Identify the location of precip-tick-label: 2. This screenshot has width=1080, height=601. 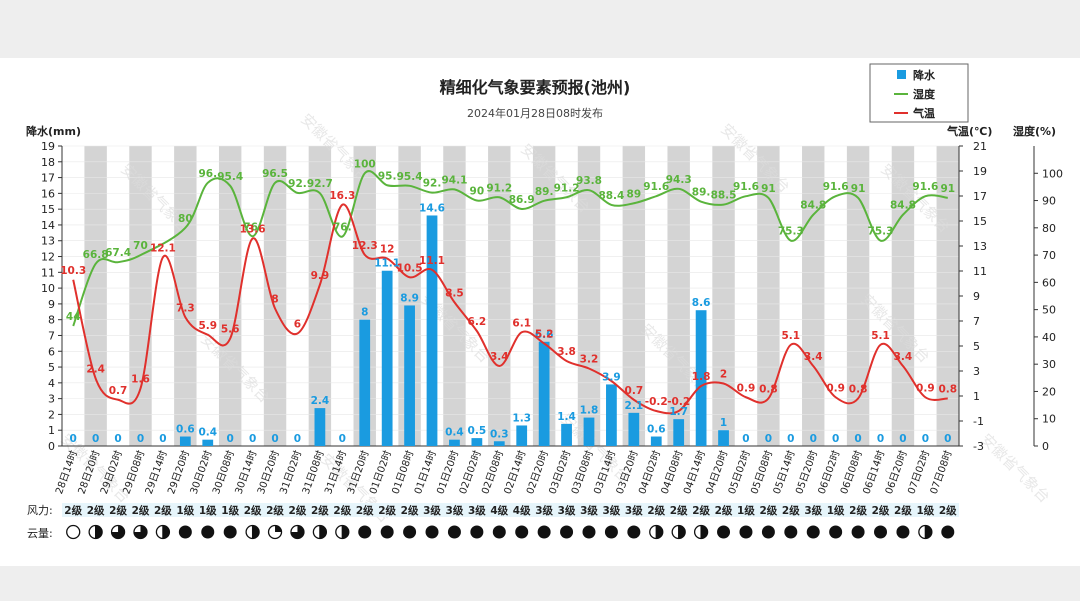
(51, 414).